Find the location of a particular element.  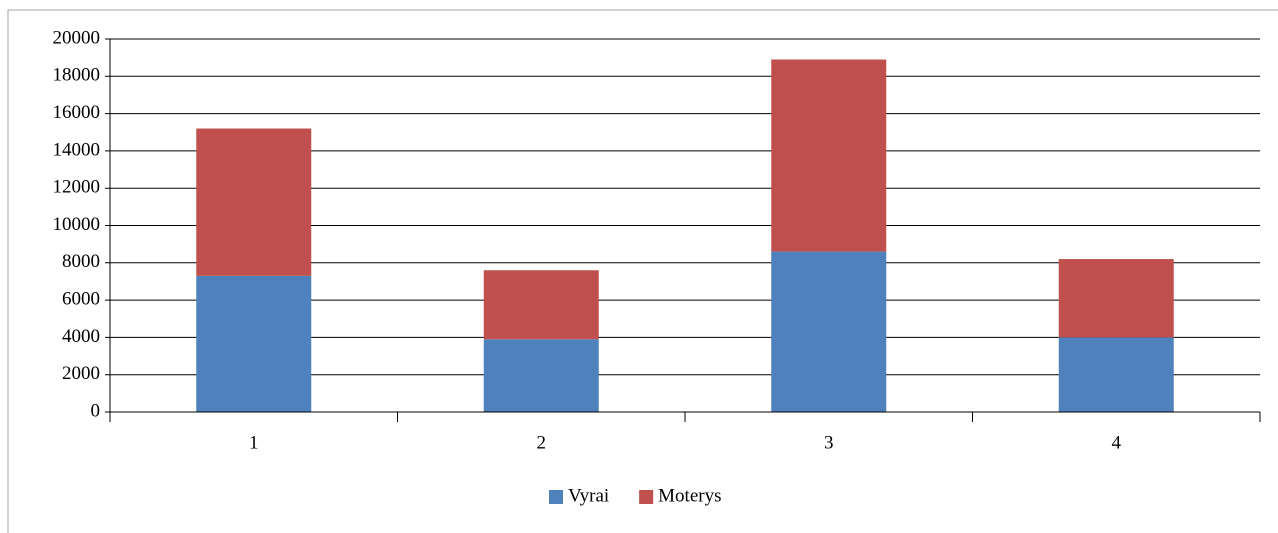

y-tick-label: 8000 is located at coordinates (81, 261).